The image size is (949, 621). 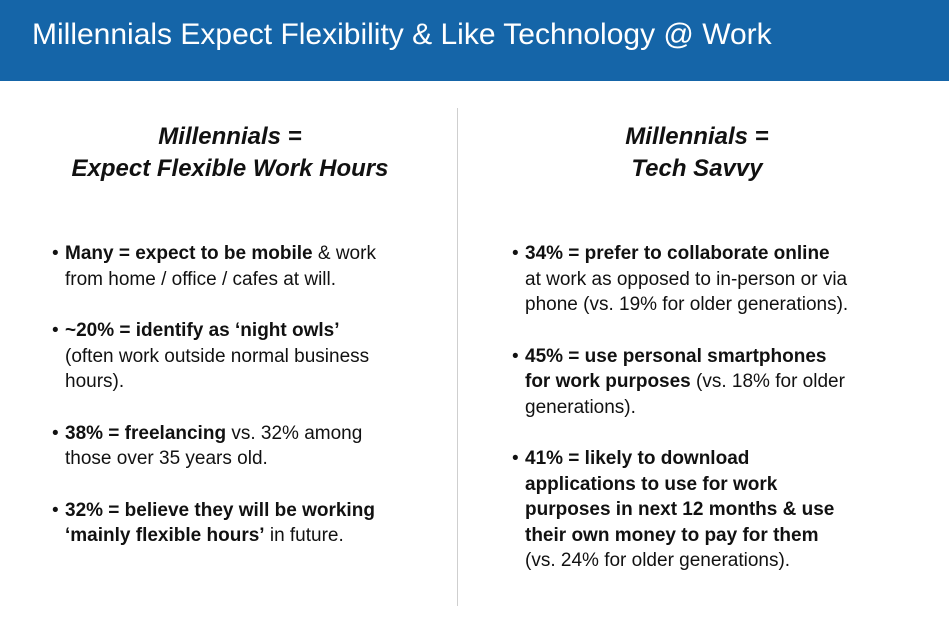 I want to click on right-heading-line1: Millennials =, so click(x=697, y=136).